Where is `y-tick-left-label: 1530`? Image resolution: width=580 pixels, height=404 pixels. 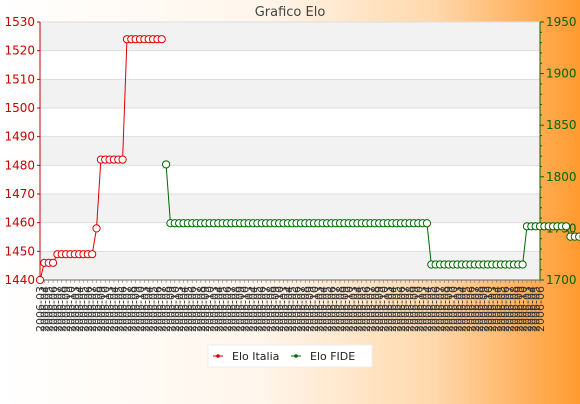
y-tick-left-label: 1530 is located at coordinates (19, 22).